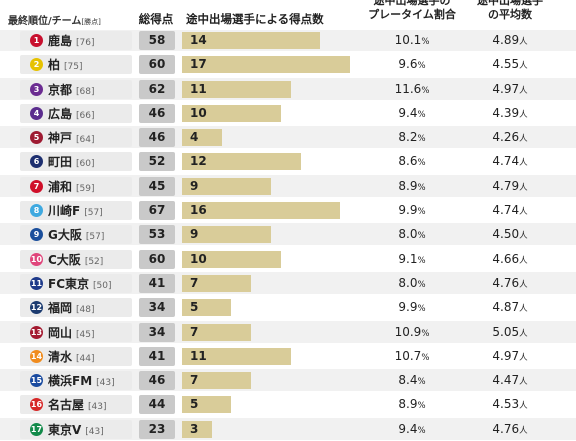  What do you see at coordinates (36, 332) in the screenshot?
I see `rank-badge: 13` at bounding box center [36, 332].